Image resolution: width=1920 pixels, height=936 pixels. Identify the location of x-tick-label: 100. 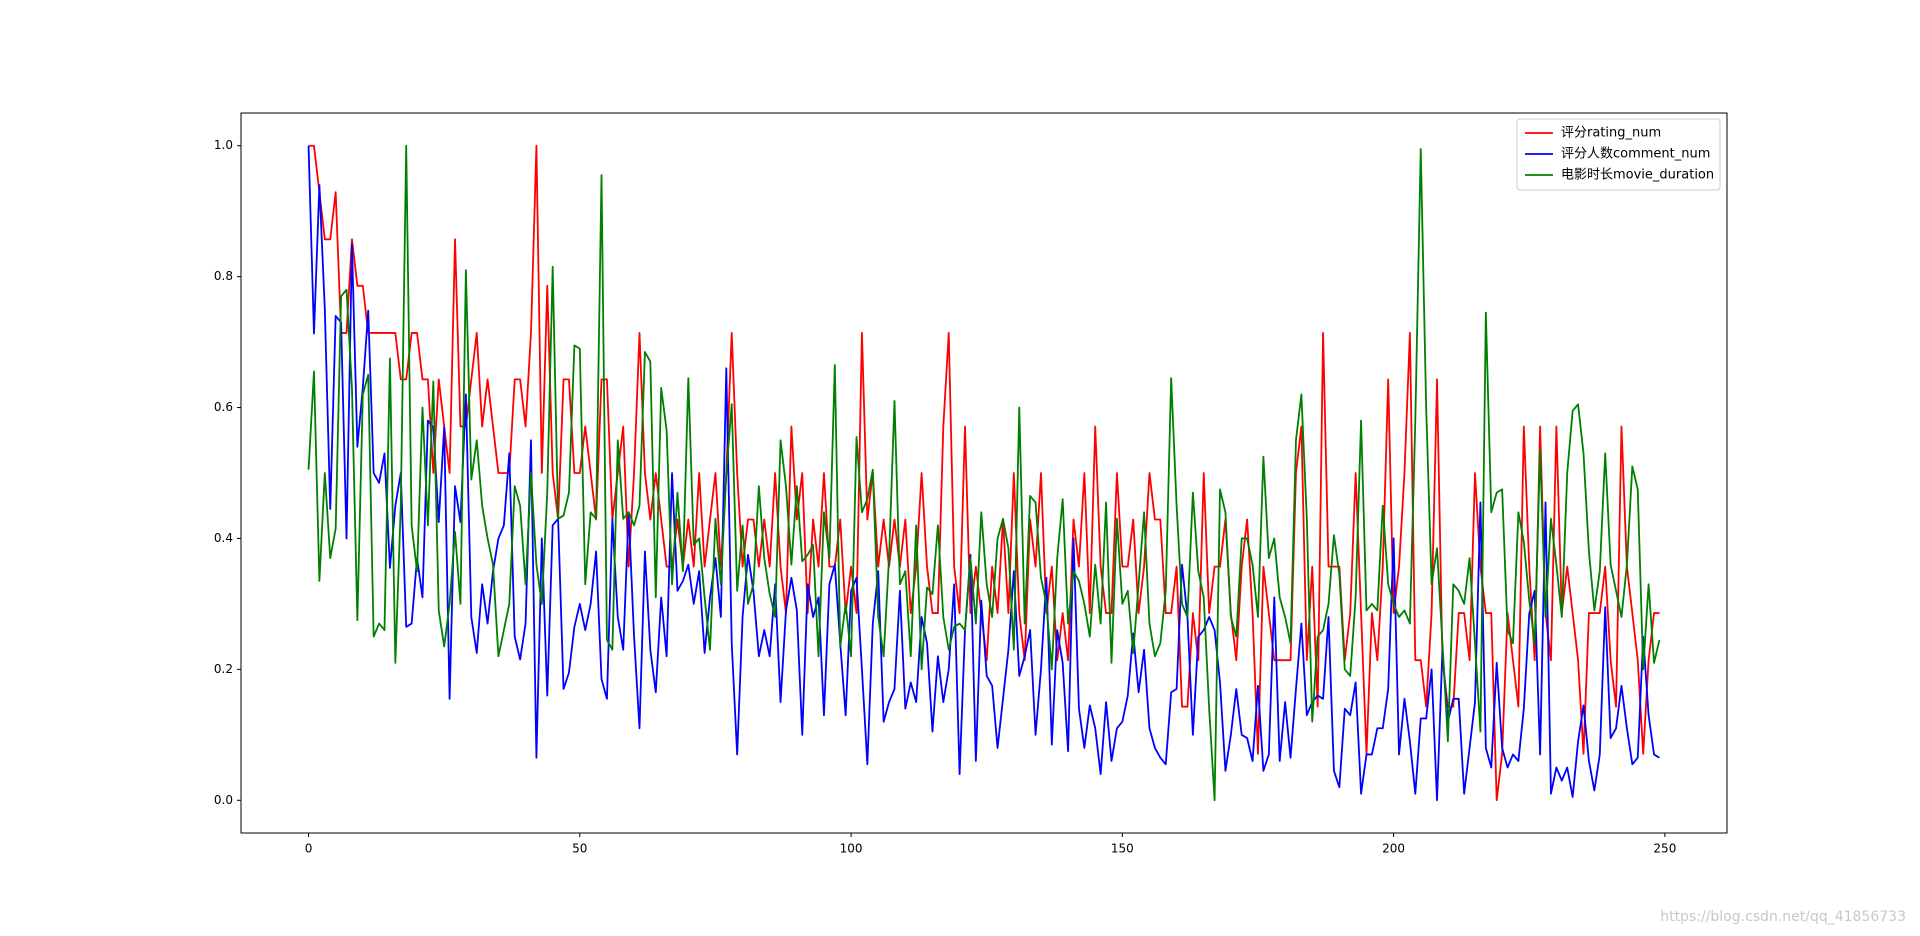
(851, 849).